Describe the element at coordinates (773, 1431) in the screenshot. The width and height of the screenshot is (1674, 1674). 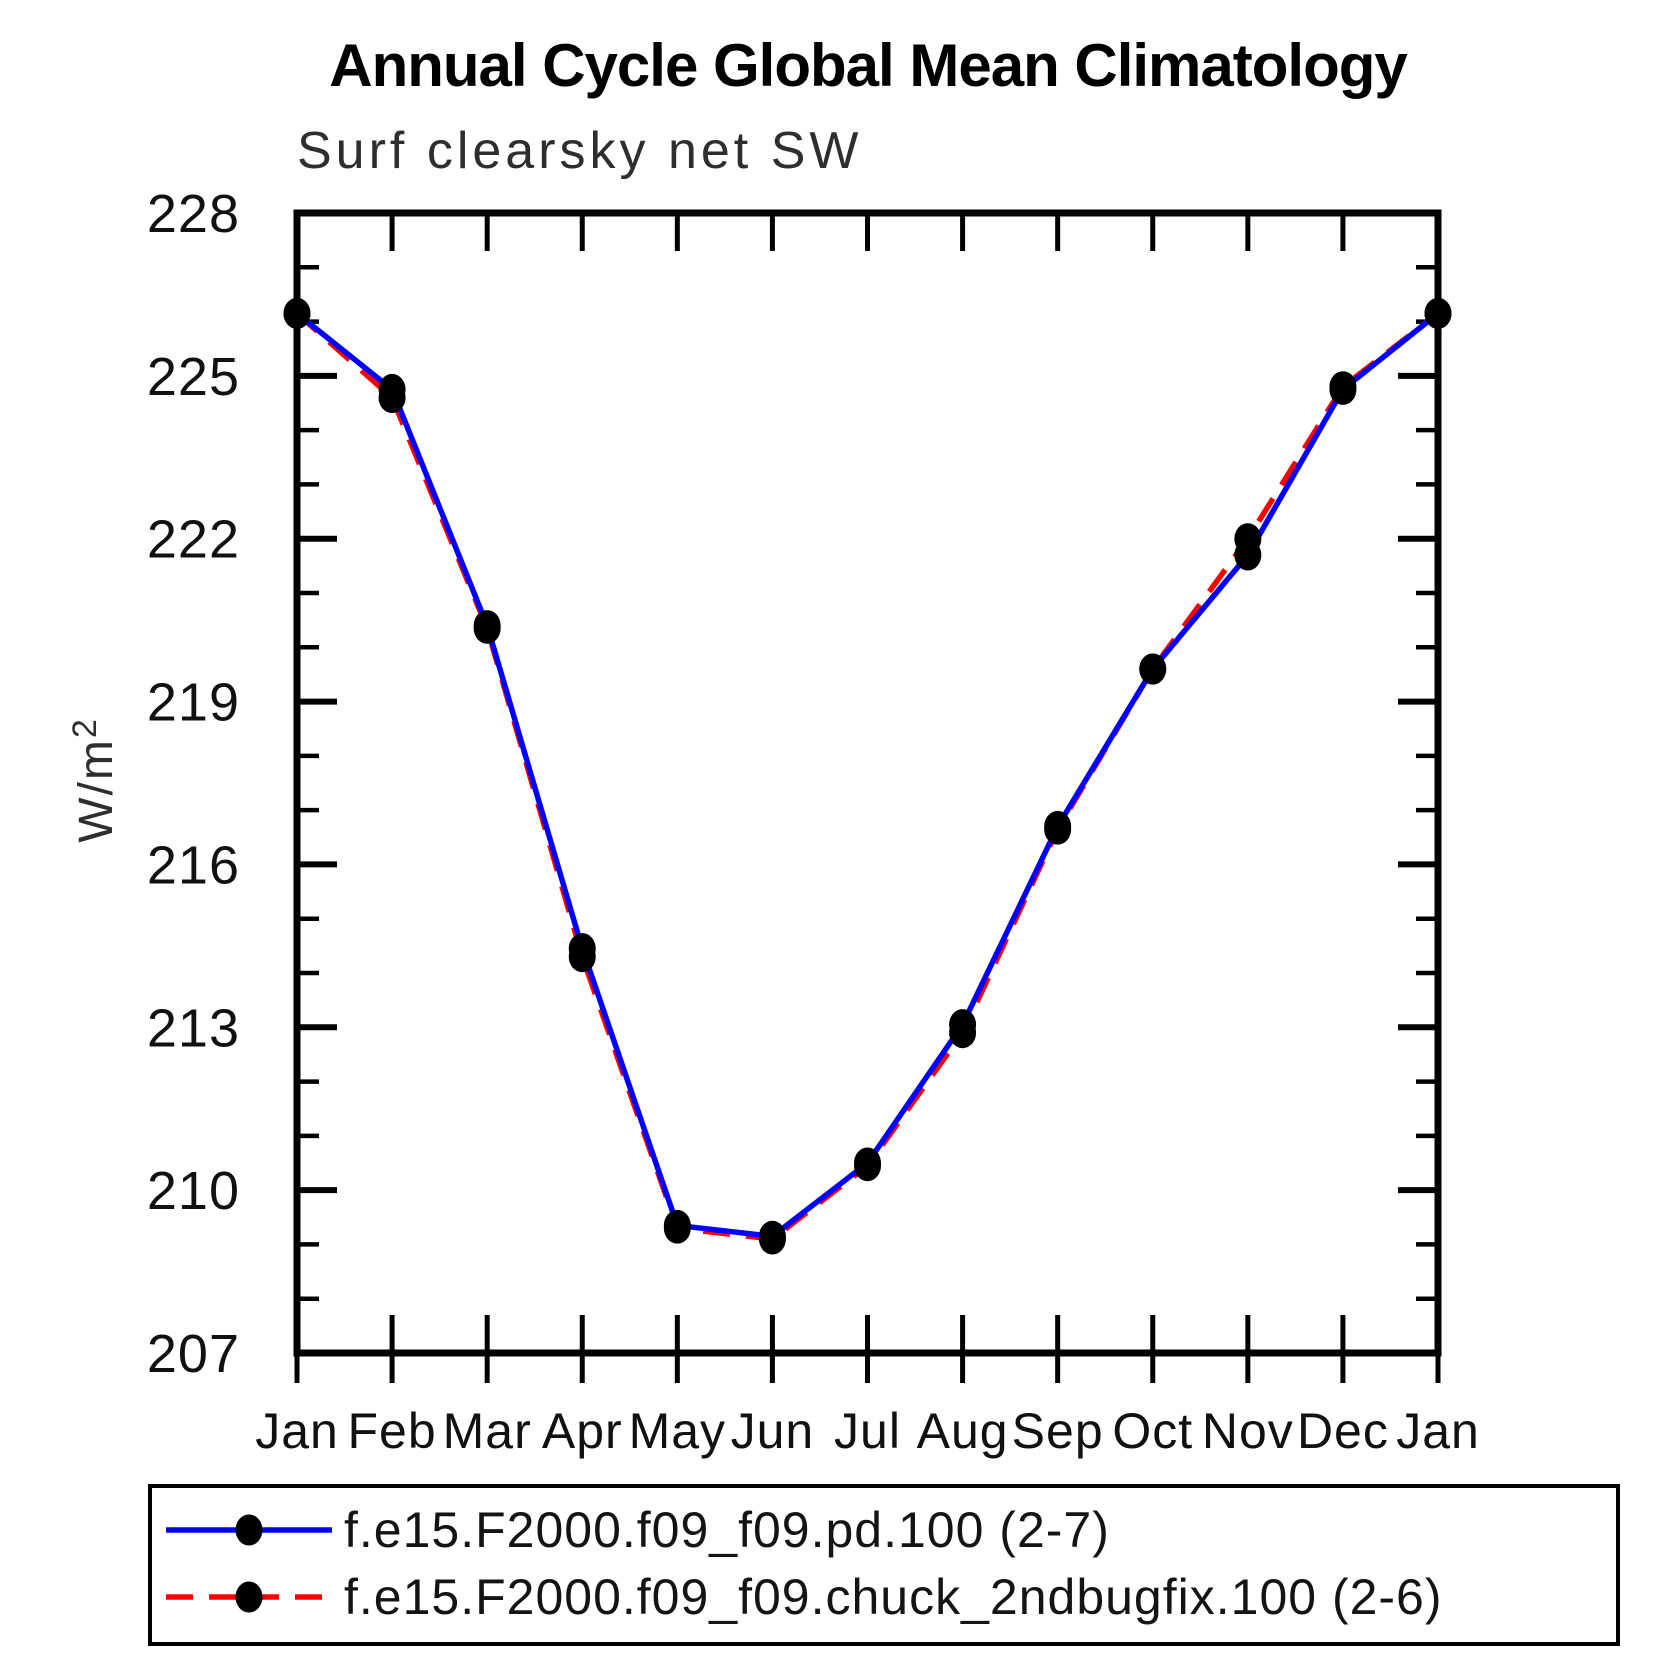
I see `x-axis-tick-label: Jun` at that location.